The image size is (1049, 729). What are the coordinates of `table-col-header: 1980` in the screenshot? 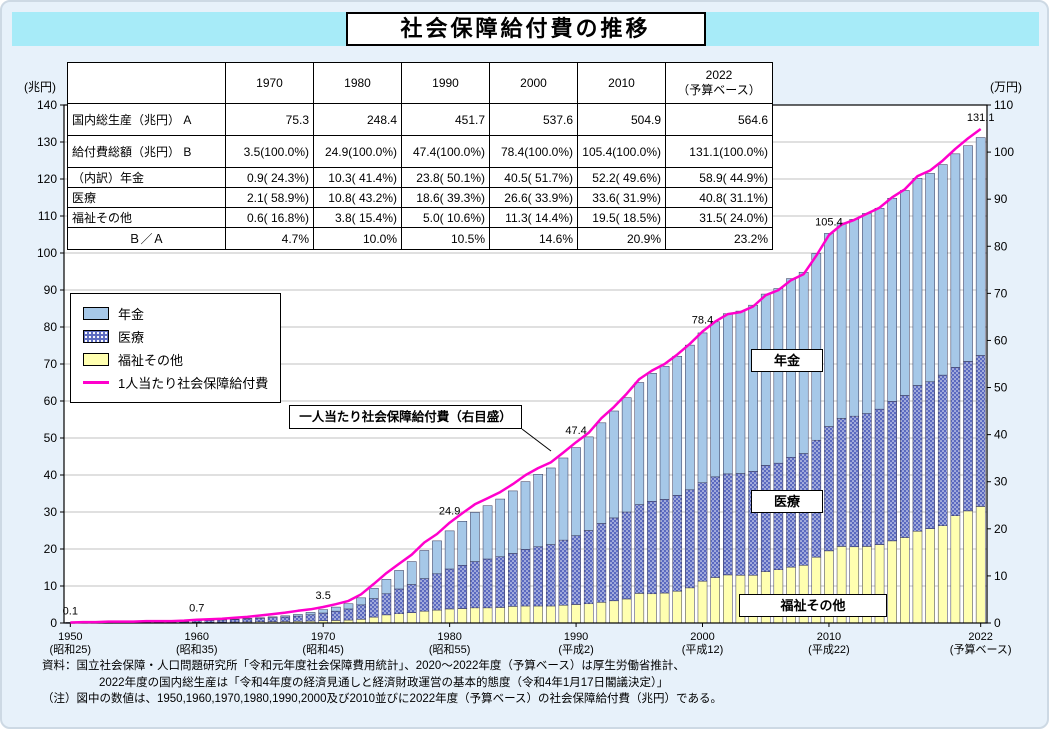 It's located at (357, 83).